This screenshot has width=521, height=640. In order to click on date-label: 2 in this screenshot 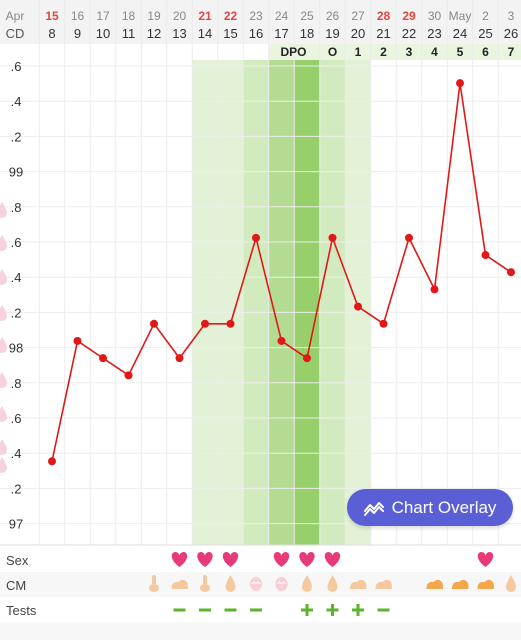, I will do `click(485, 16)`.